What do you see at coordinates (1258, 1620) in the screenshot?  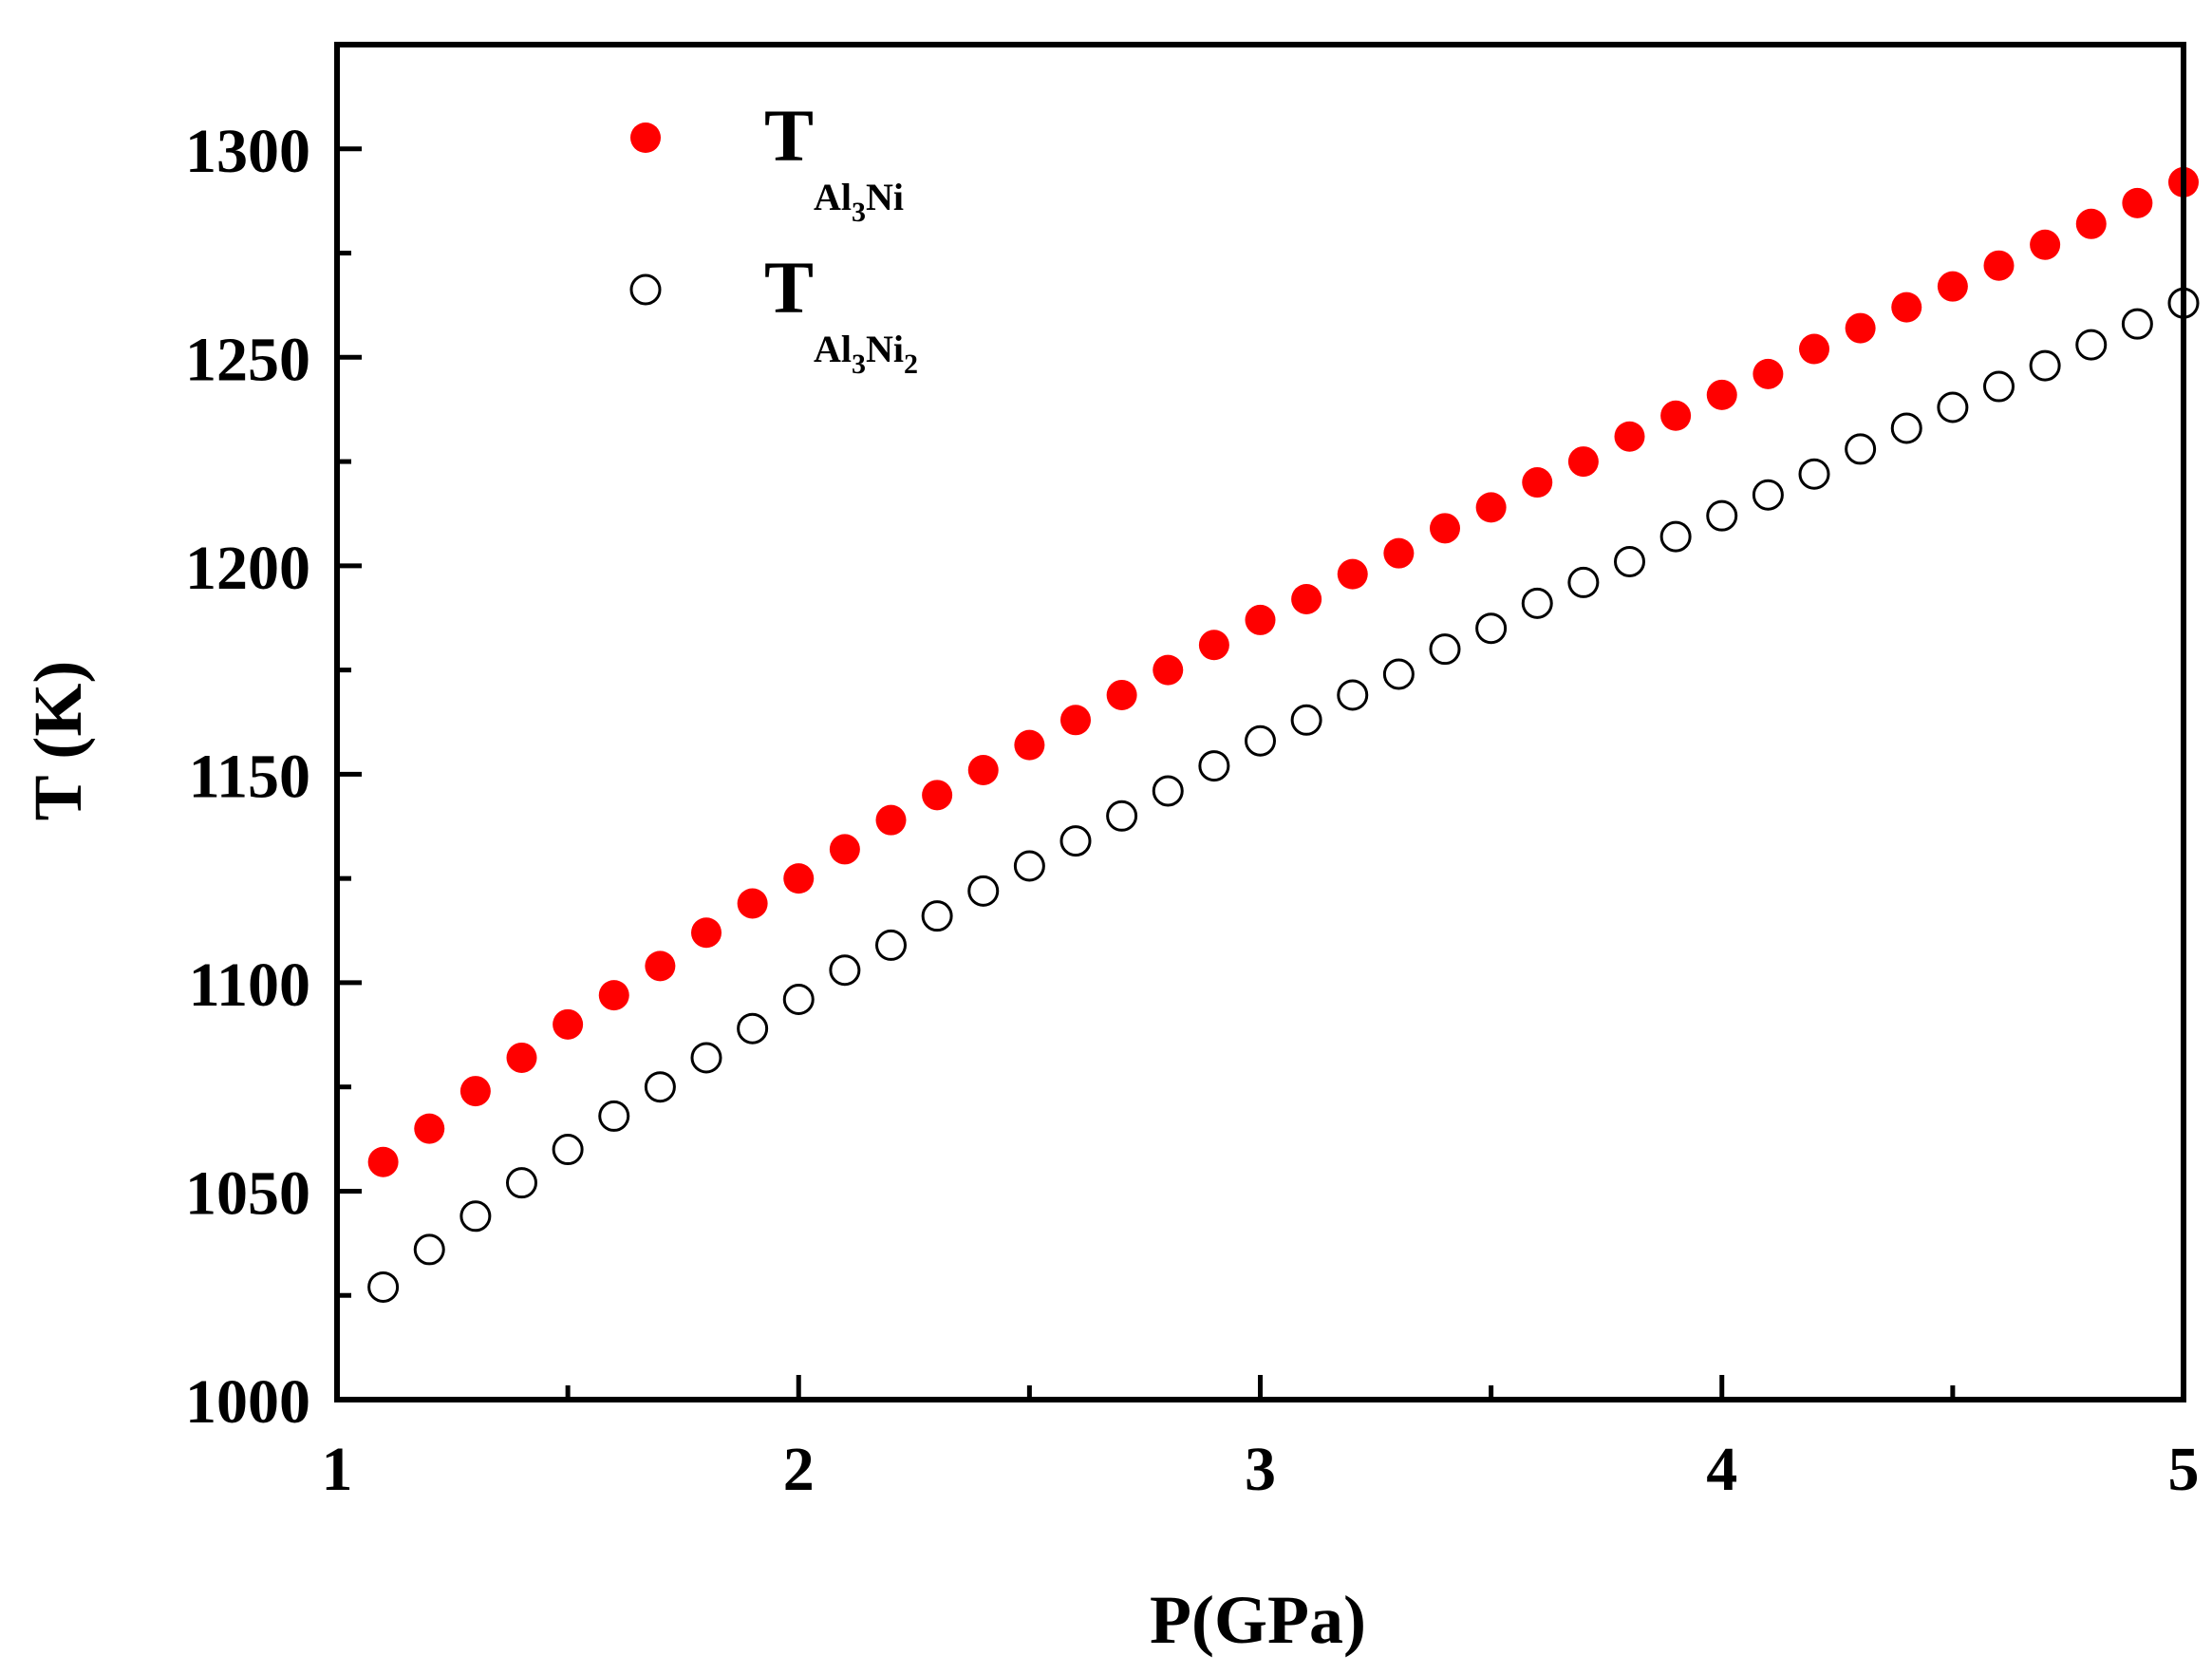 I see `x-axis-label: P(GPa)` at bounding box center [1258, 1620].